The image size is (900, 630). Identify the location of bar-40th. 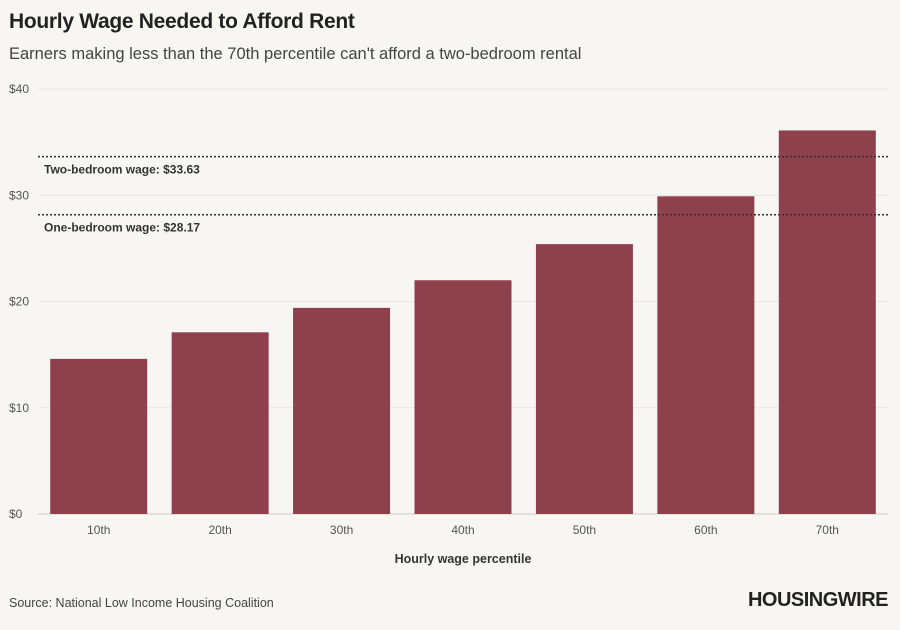
(463, 397).